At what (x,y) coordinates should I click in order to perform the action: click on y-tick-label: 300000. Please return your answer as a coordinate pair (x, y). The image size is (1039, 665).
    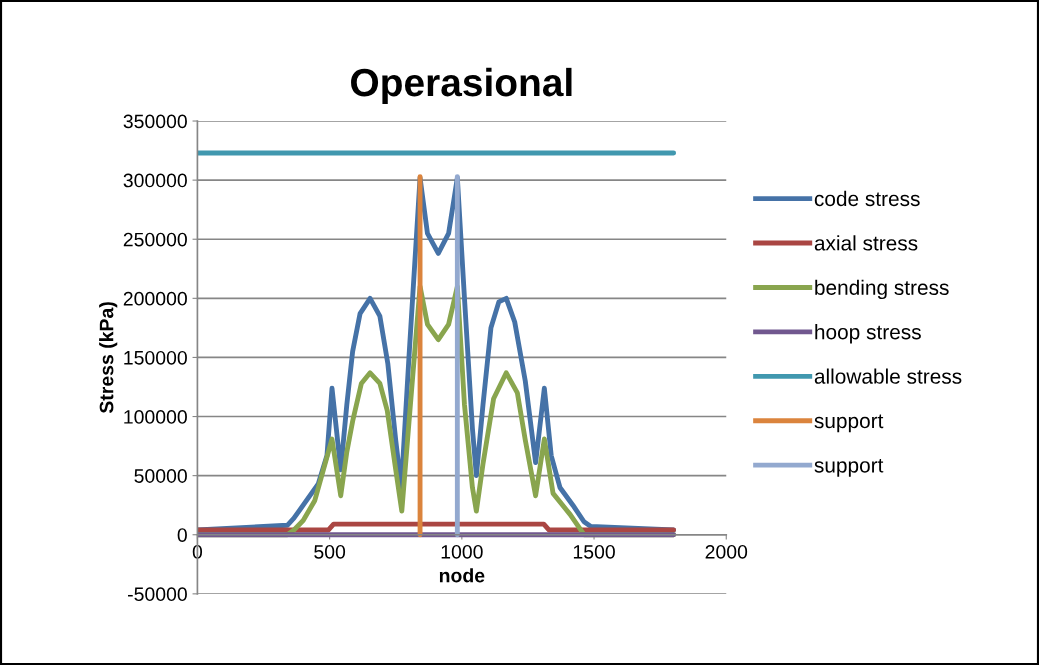
    Looking at the image, I should click on (155, 180).